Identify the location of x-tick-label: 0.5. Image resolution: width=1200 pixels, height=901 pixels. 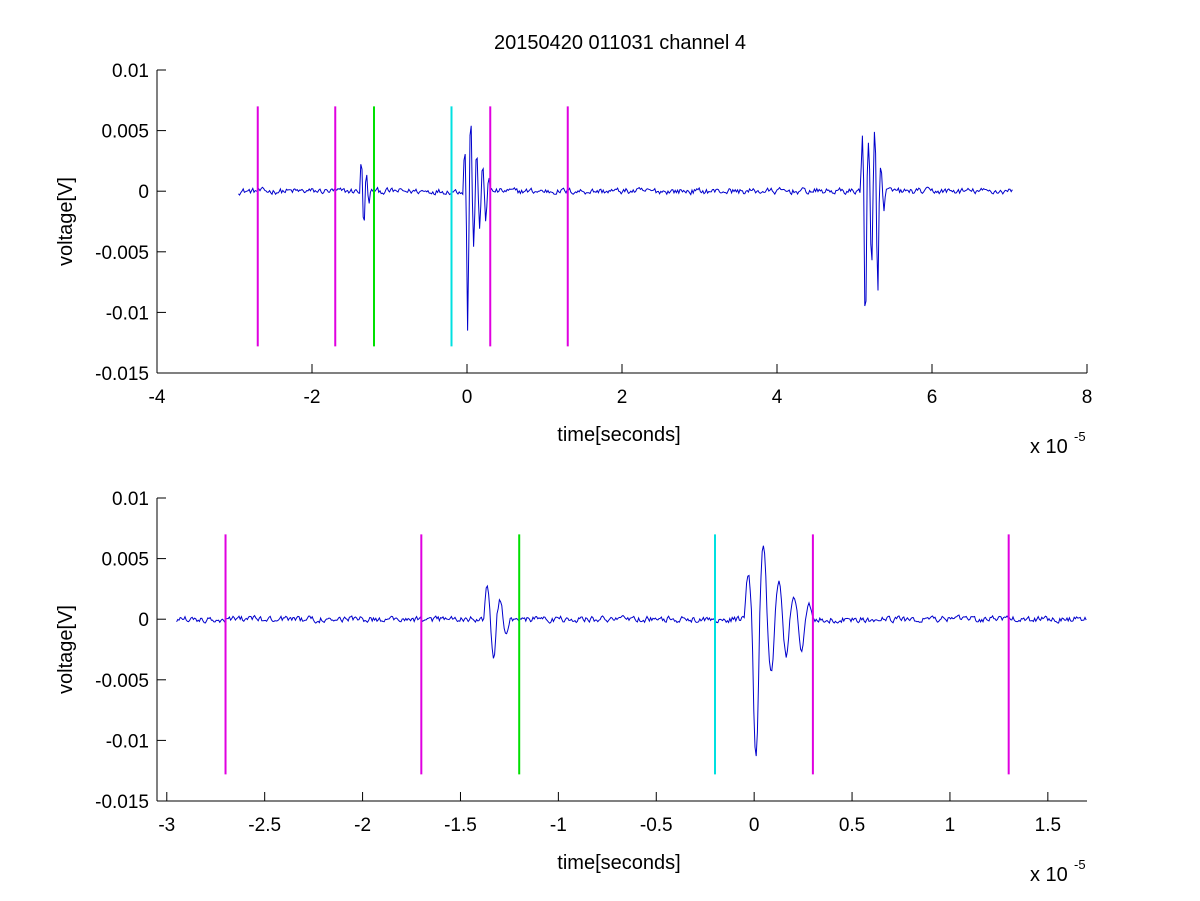
(852, 825).